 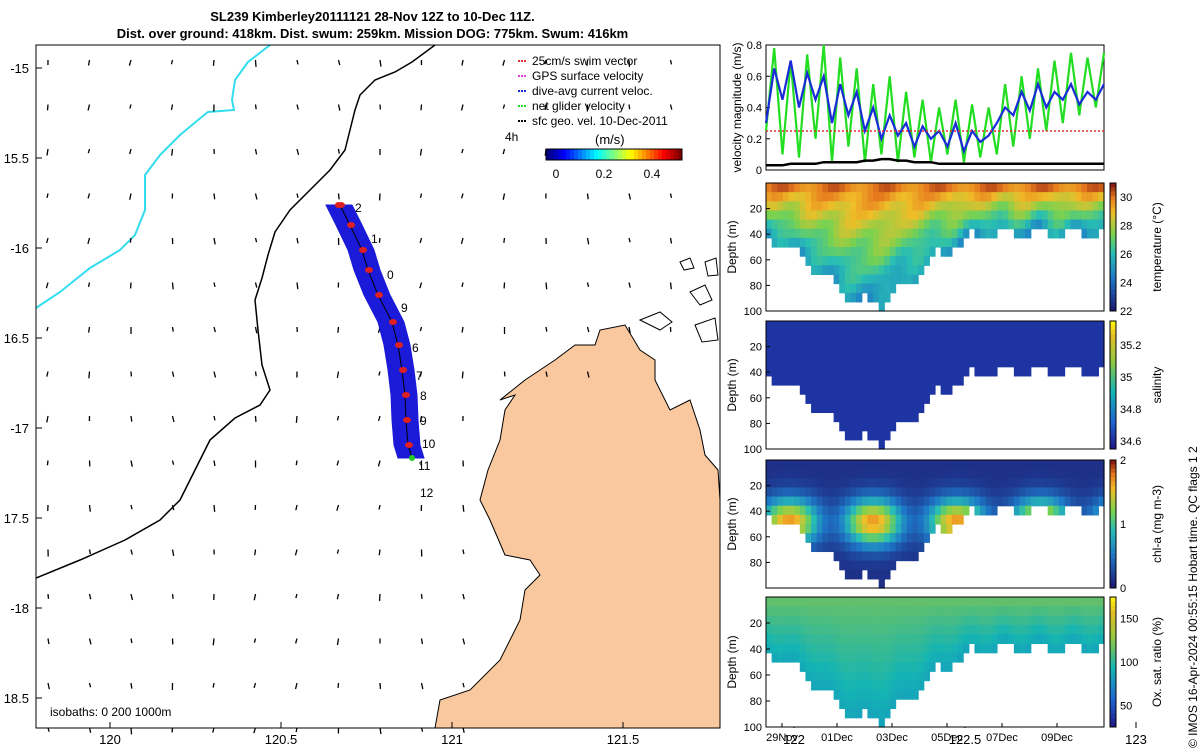 What do you see at coordinates (965, 739) in the screenshot?
I see `map-xtick-label: 122.5` at bounding box center [965, 739].